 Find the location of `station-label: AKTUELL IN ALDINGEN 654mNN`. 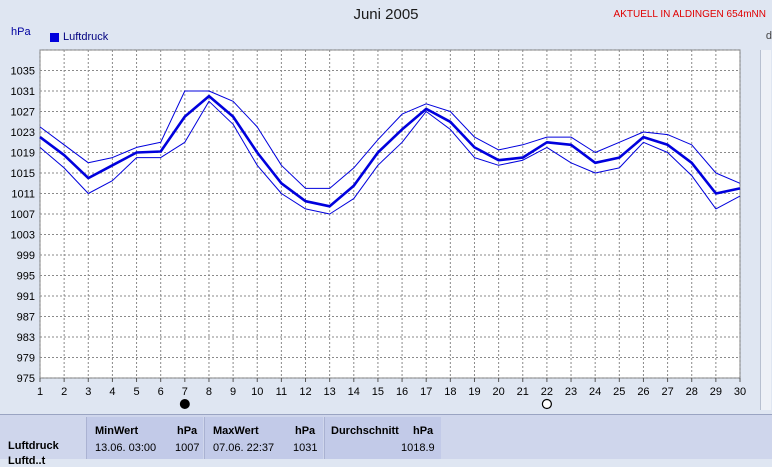

station-label: AKTUELL IN ALDINGEN 654mNN is located at coordinates (689, 14).